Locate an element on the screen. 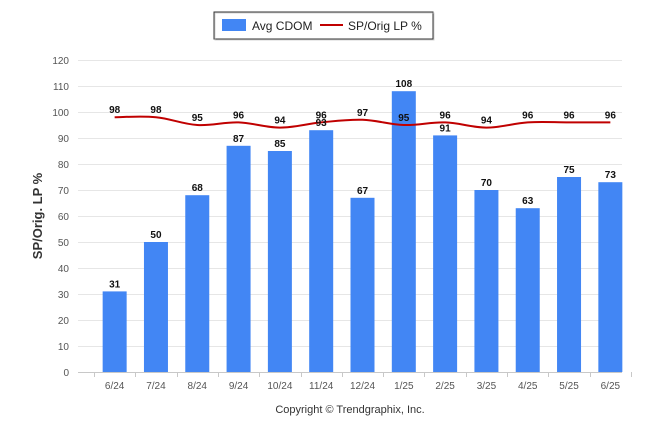  legend-swatch-avg-cdom is located at coordinates (234, 25).